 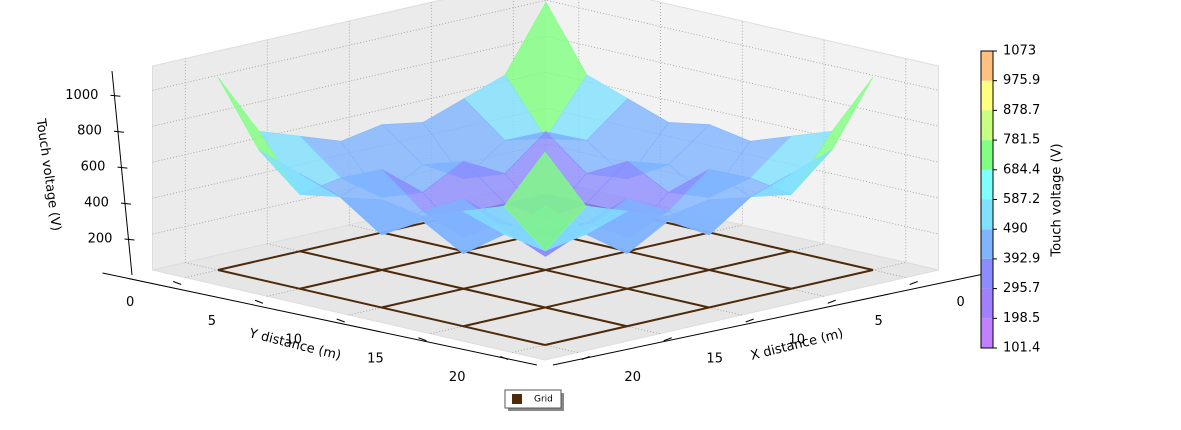 I want to click on colorbar-tick-label: 1073, so click(x=1019, y=51).